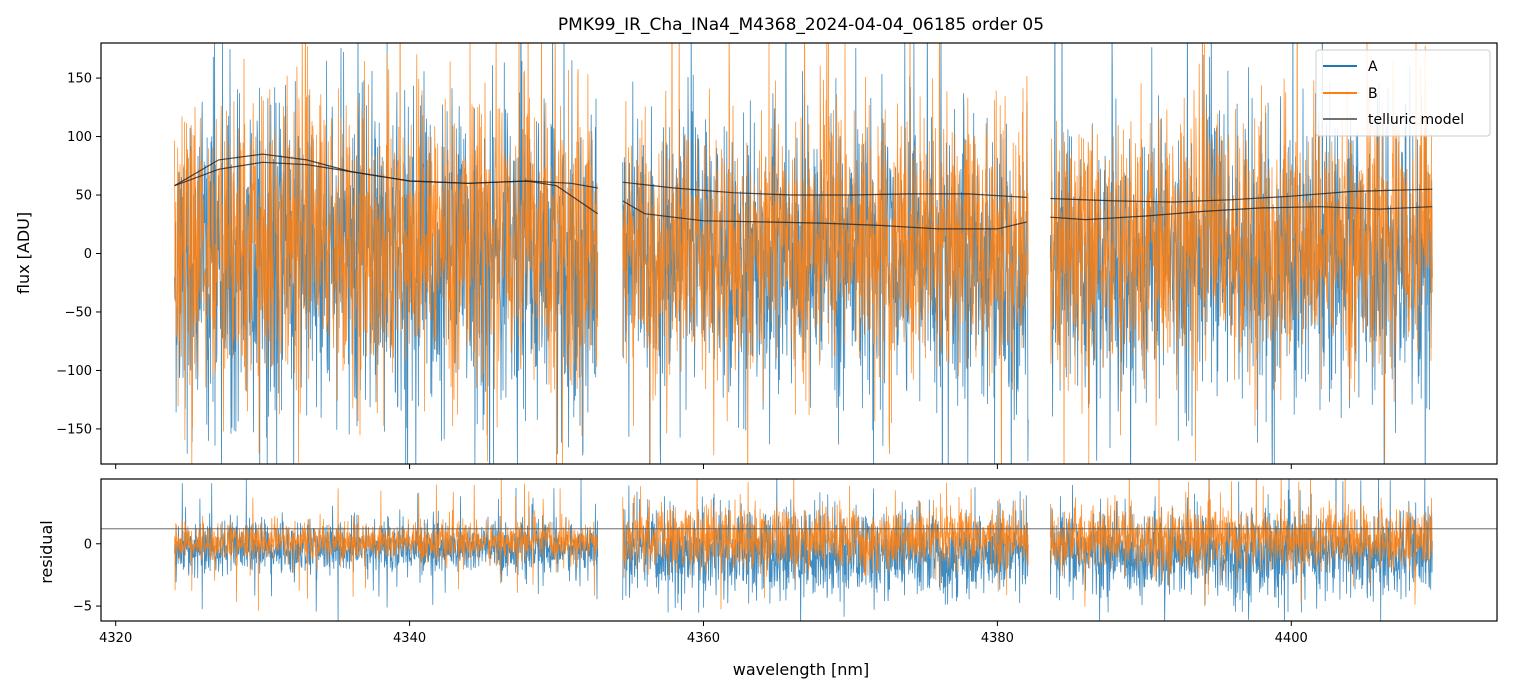  What do you see at coordinates (409, 638) in the screenshot?
I see `x-tick-label: 4340` at bounding box center [409, 638].